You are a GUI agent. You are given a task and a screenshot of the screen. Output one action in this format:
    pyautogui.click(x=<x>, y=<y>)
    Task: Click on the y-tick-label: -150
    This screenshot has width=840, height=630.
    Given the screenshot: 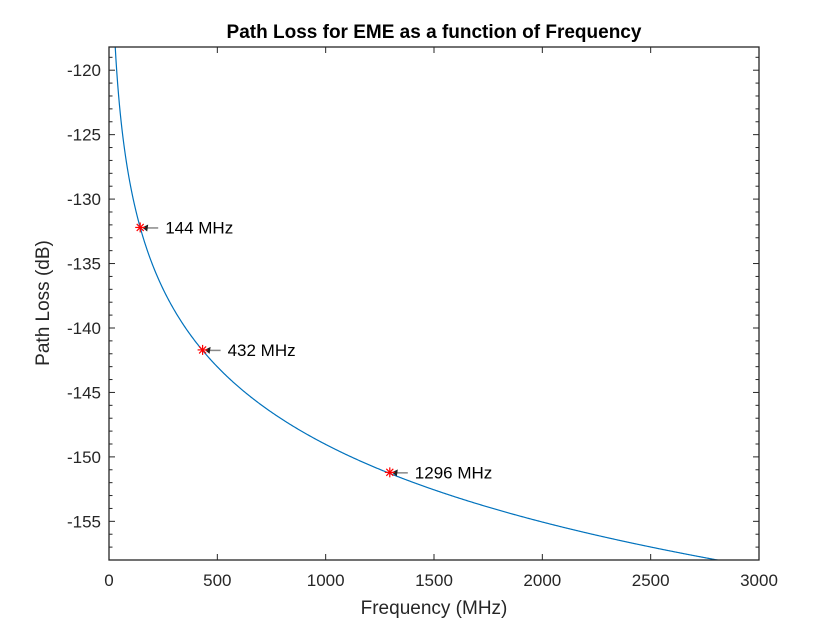 What is the action you would take?
    pyautogui.click(x=84, y=457)
    